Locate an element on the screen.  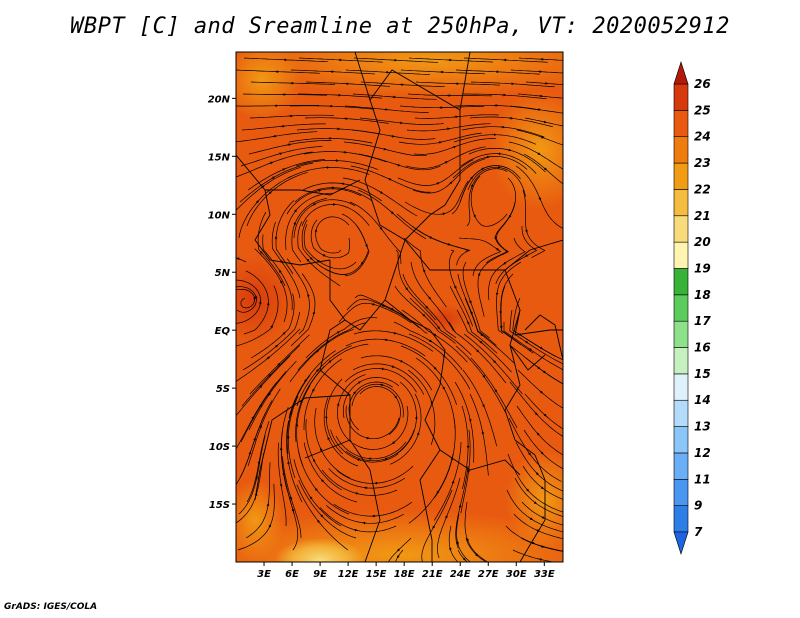
x-axis: 3E 6E 9E 12E 15E 18E 21E 24E 27E 30E 33E is located at coordinates (406, 571).